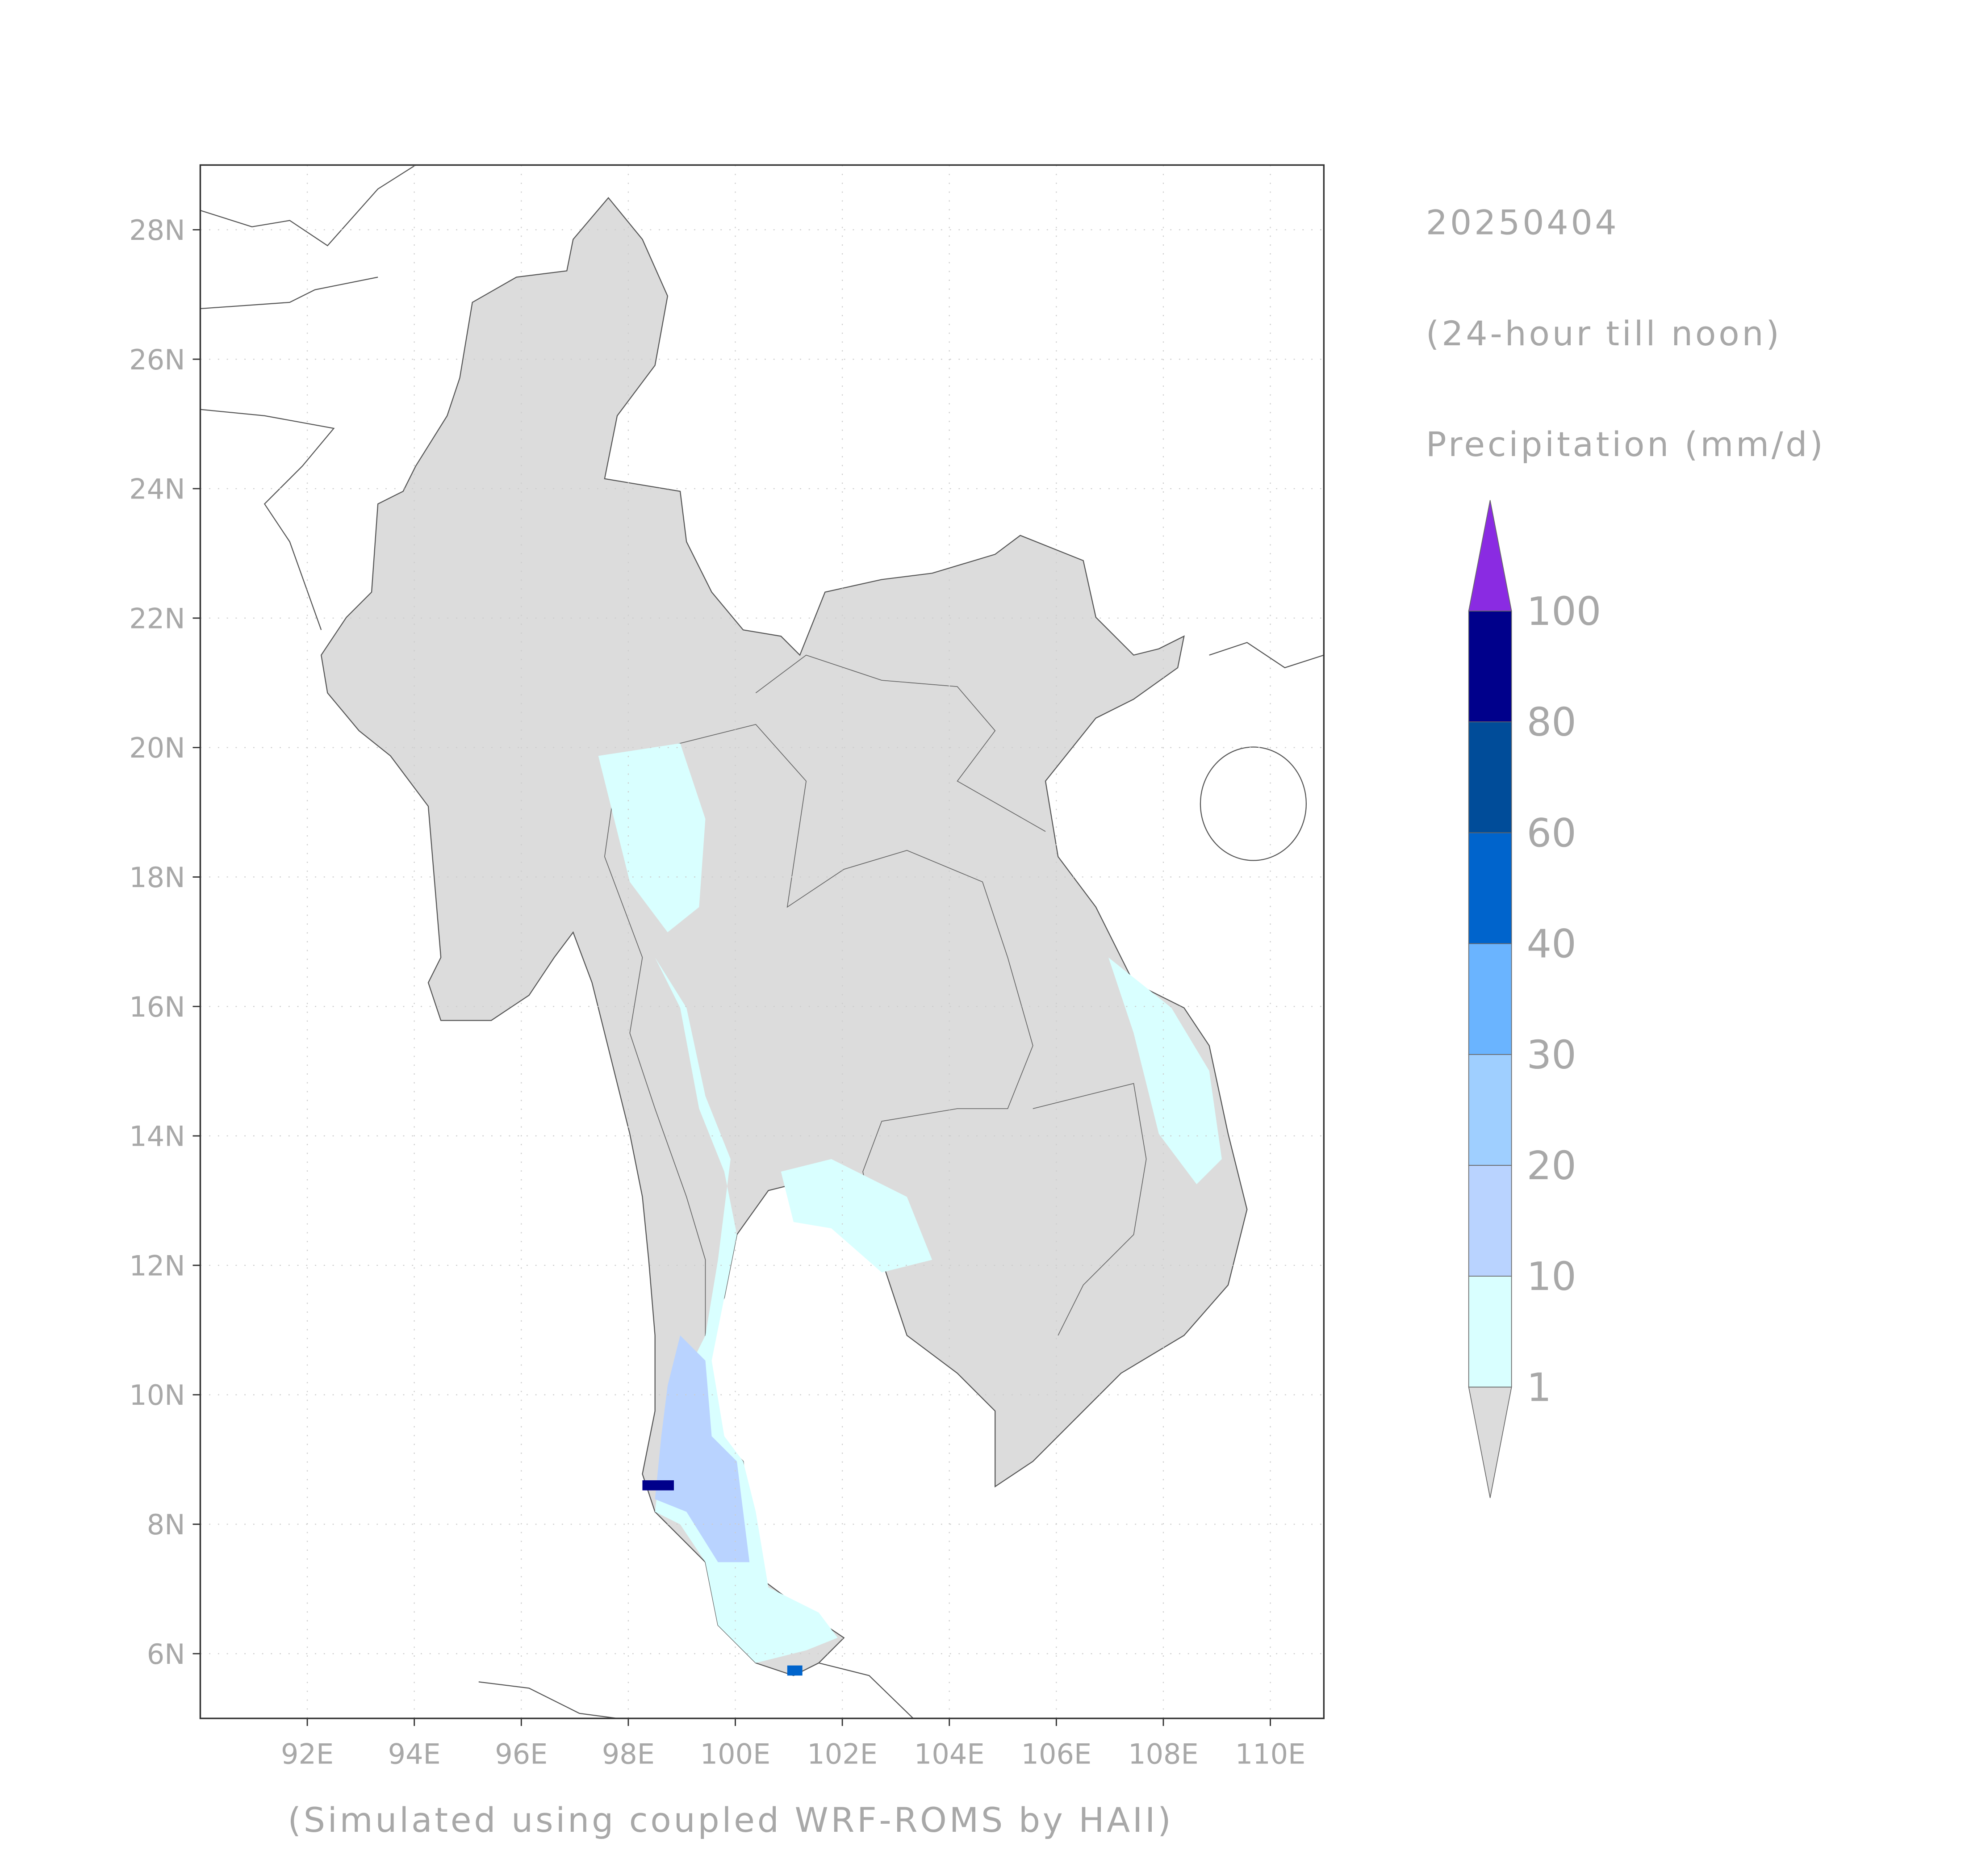 This screenshot has width=1965, height=1876. What do you see at coordinates (166, 1524) in the screenshot?
I see `y-tick-label: 8N` at bounding box center [166, 1524].